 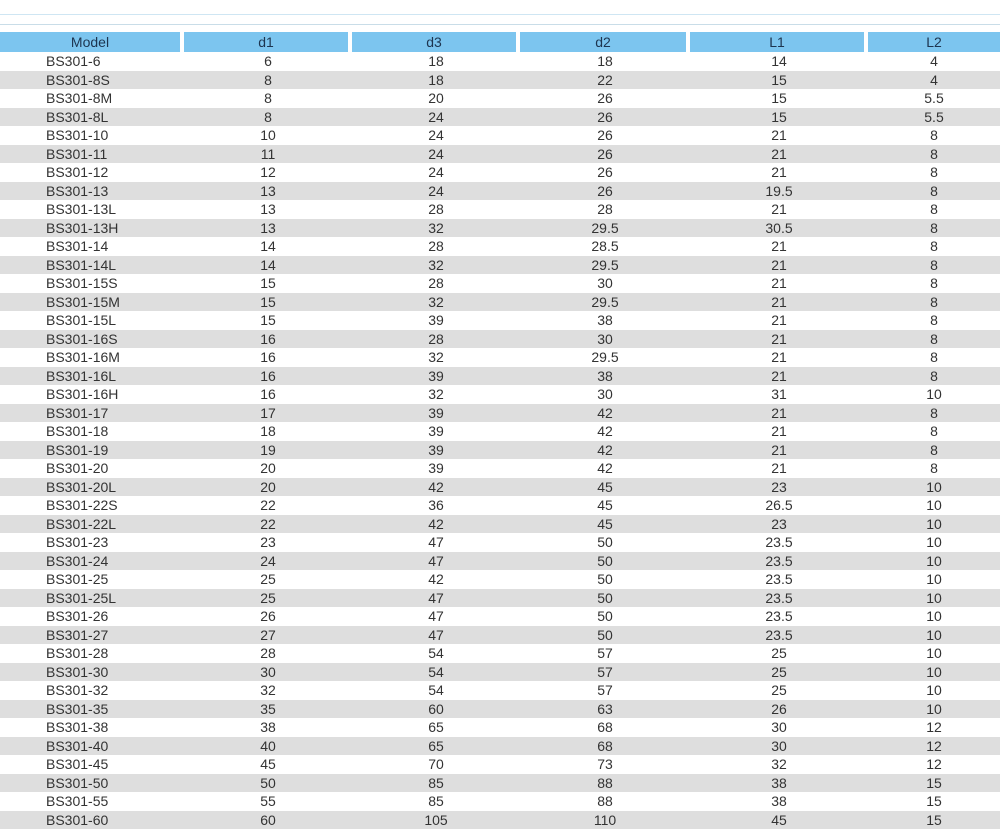 I want to click on cell-d1: 38, so click(x=268, y=727).